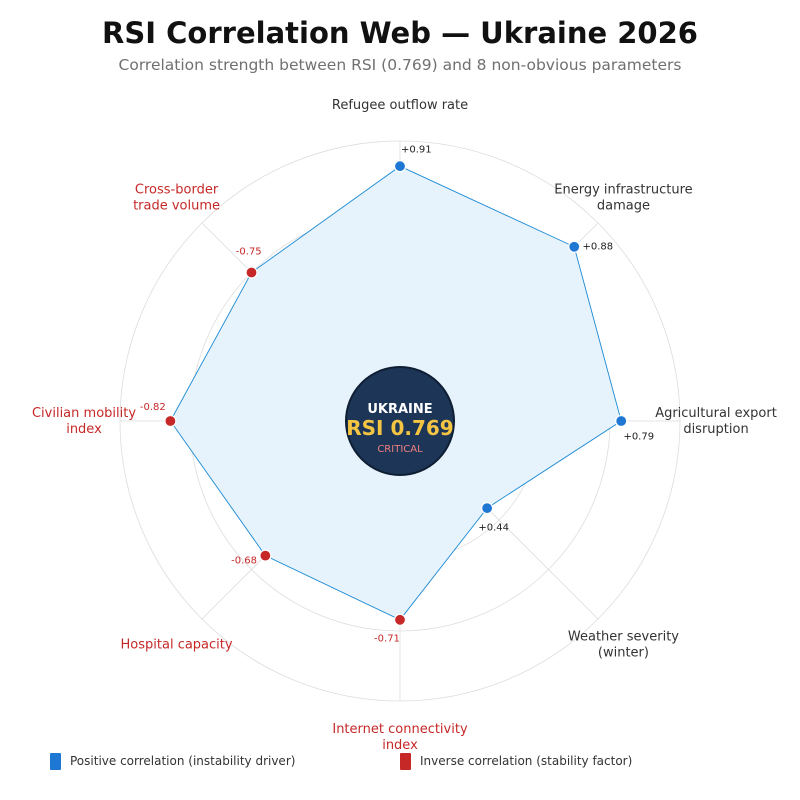  What do you see at coordinates (493, 528) in the screenshot?
I see `value-label-weather-severity-winter: +0.44` at bounding box center [493, 528].